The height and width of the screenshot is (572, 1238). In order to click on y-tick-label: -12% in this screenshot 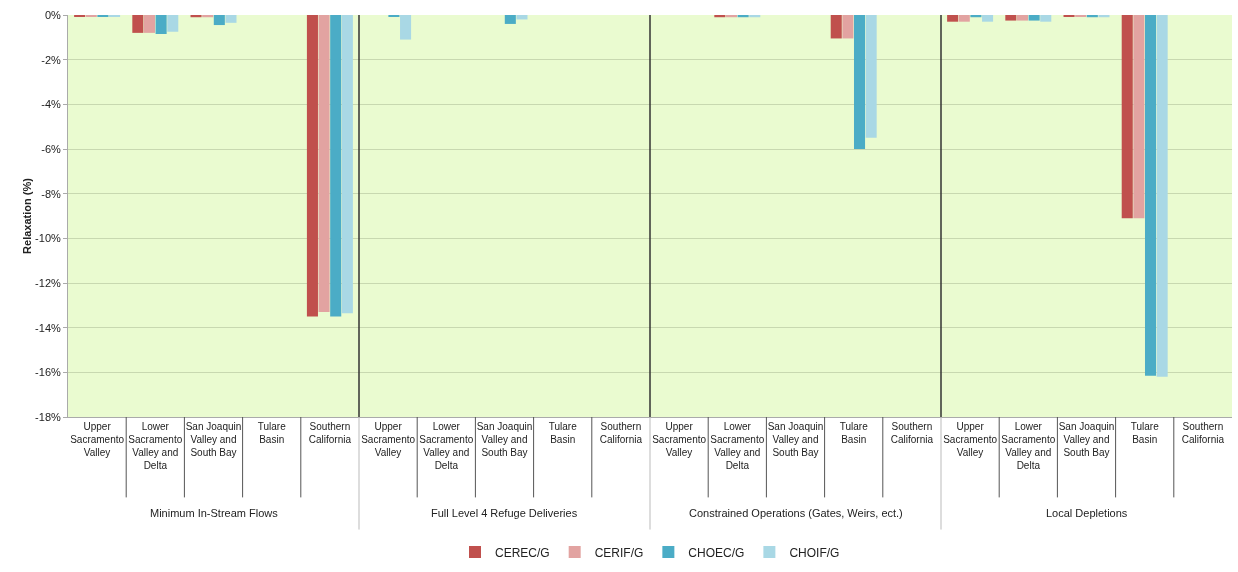, I will do `click(48, 282)`.